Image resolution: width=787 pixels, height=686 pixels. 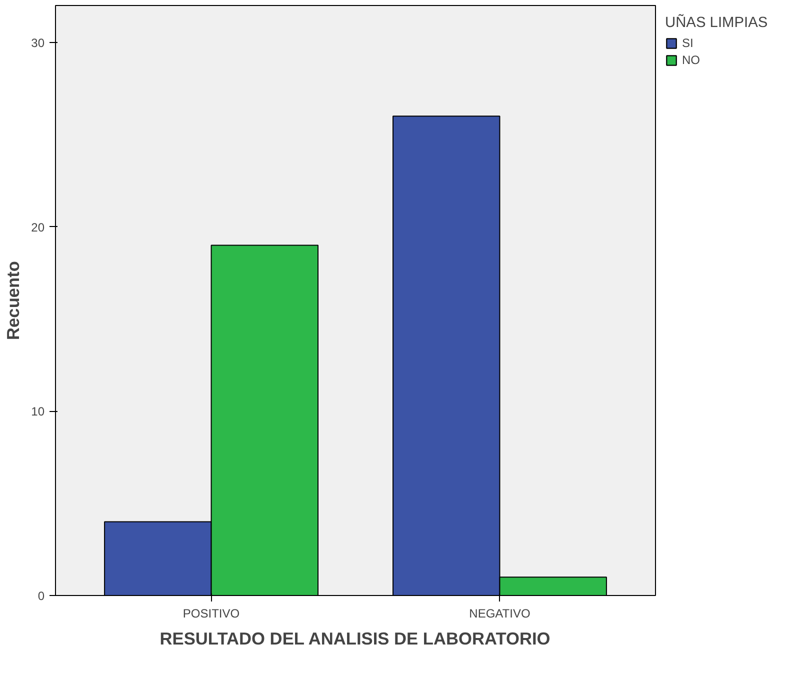 What do you see at coordinates (38, 227) in the screenshot?
I see `y-tick-label: 20` at bounding box center [38, 227].